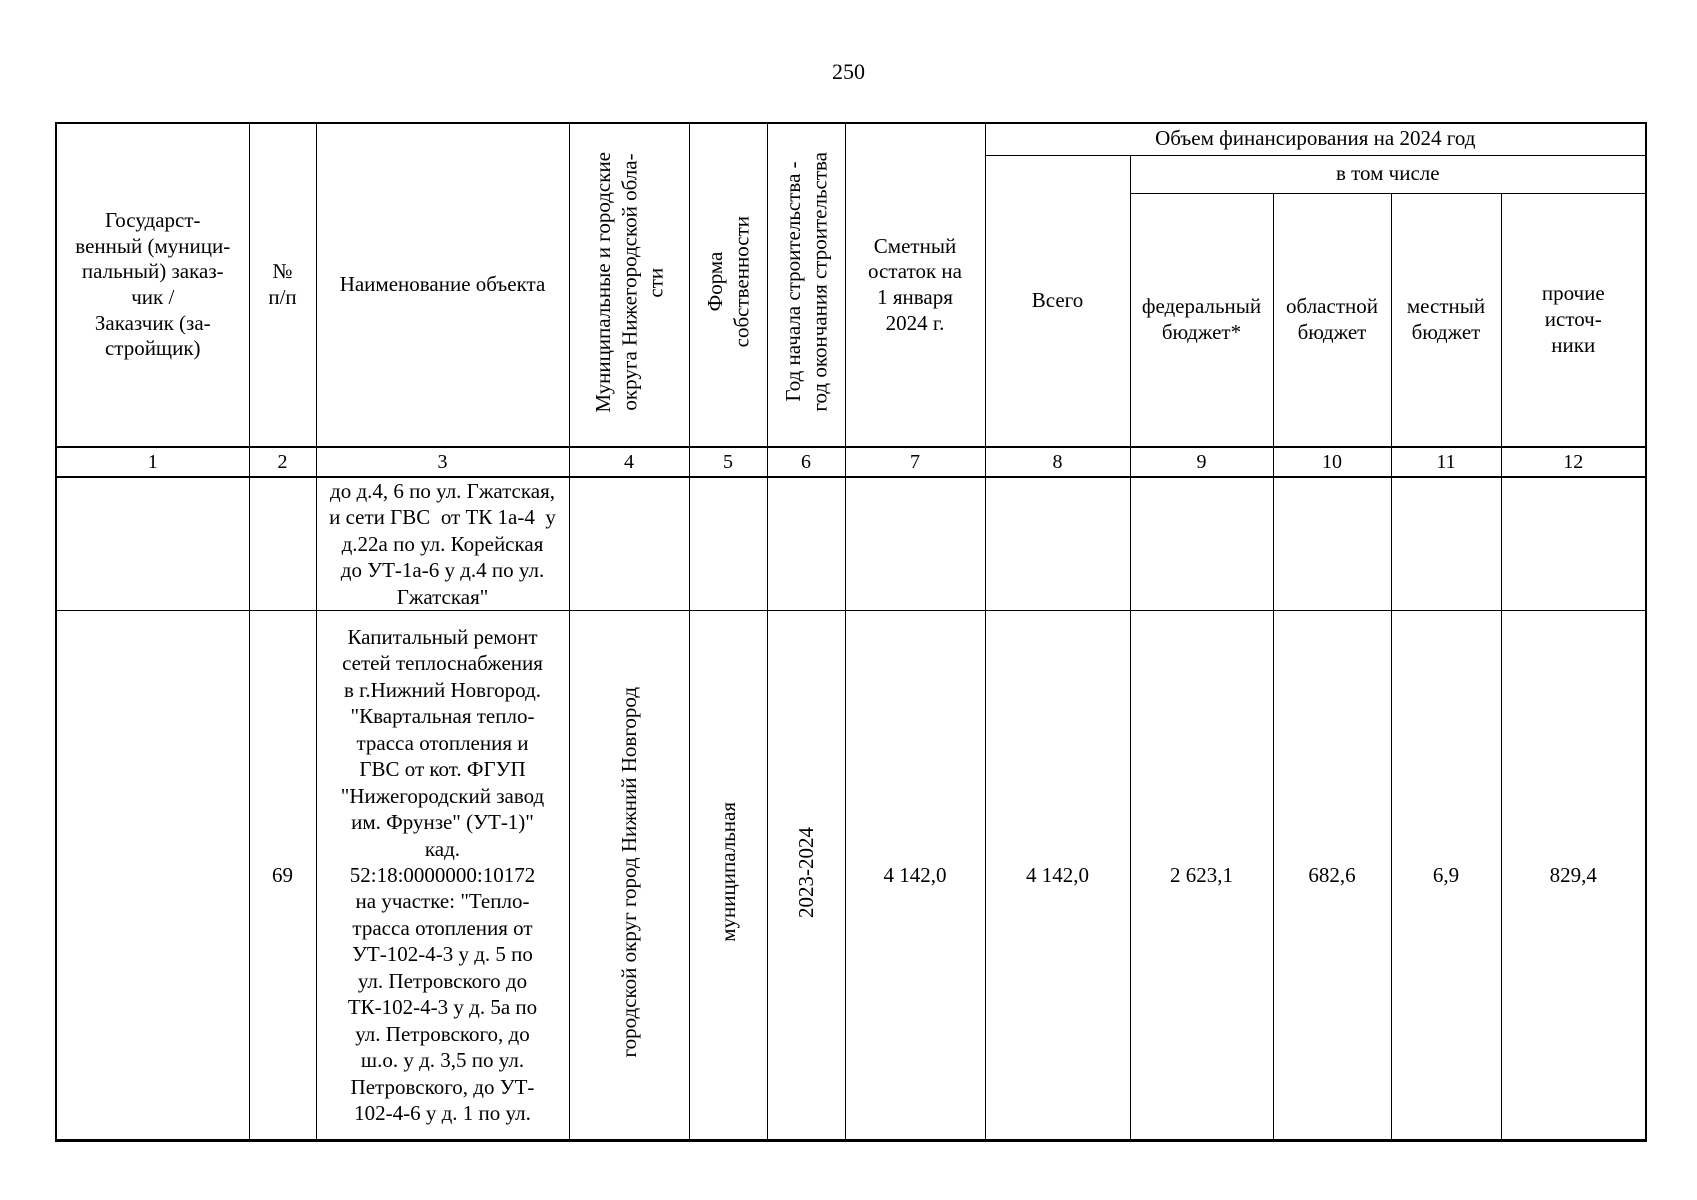 Image resolution: width=1697 pixels, height=1200 pixels. What do you see at coordinates (806, 544) in the screenshot?
I see `cell-years` at bounding box center [806, 544].